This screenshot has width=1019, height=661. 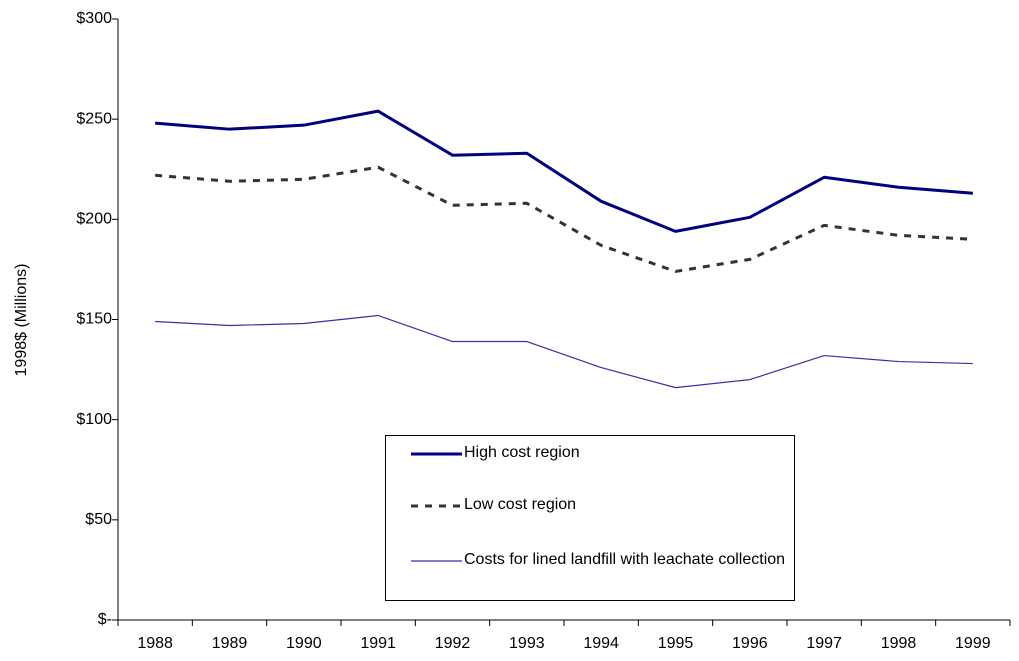 What do you see at coordinates (98, 519) in the screenshot?
I see `y-tick-label: $50` at bounding box center [98, 519].